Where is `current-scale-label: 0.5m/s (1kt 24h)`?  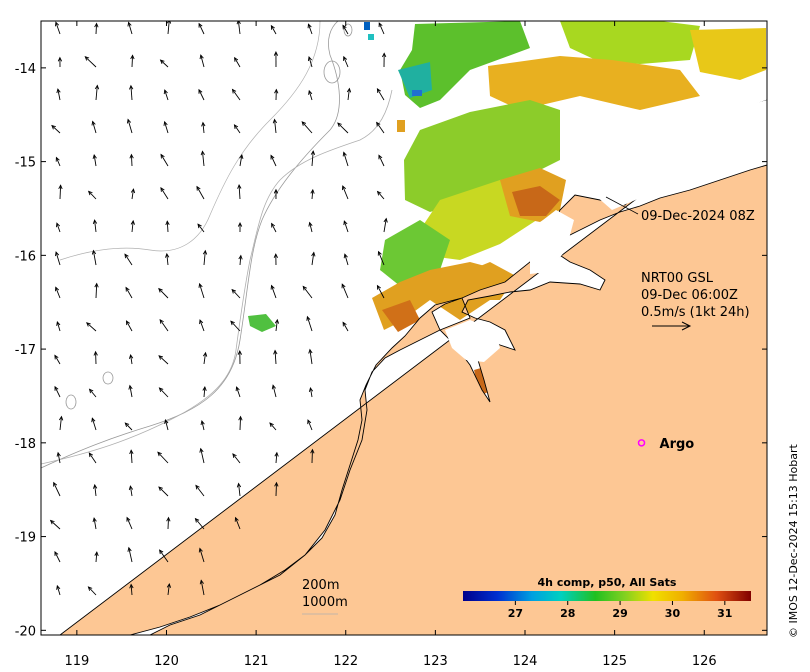 current-scale-label: 0.5m/s (1kt 24h) is located at coordinates (695, 312).